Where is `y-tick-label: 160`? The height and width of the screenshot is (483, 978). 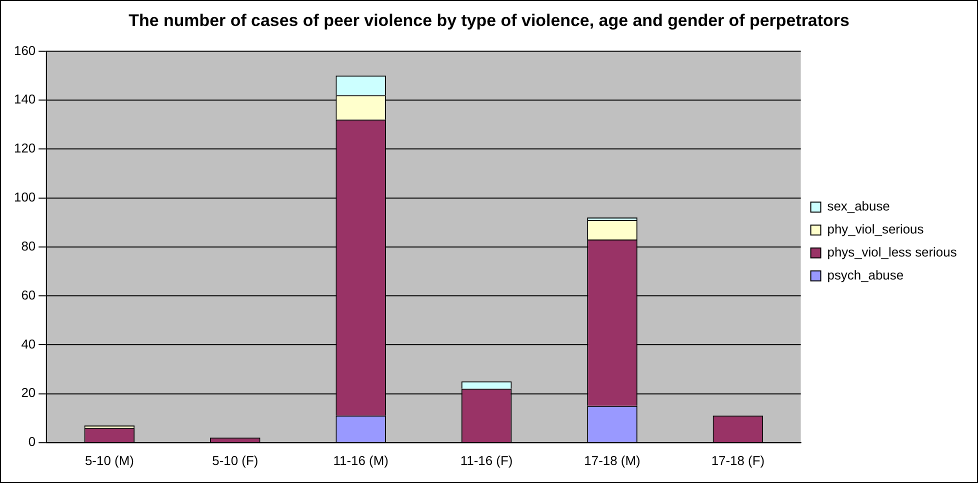
y-tick-label: 160 is located at coordinates (25, 50).